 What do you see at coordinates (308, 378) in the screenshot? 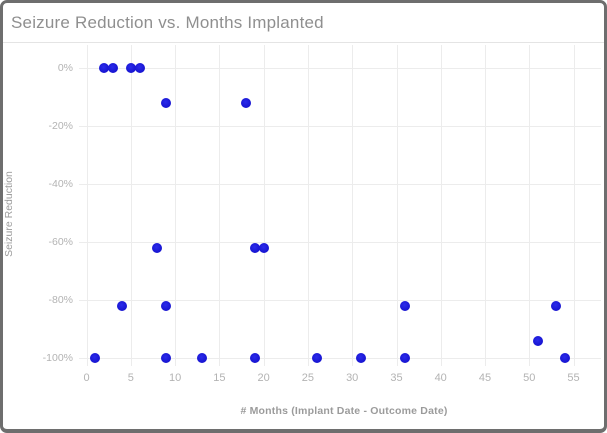
I see `x-tick-label: 25` at bounding box center [308, 378].